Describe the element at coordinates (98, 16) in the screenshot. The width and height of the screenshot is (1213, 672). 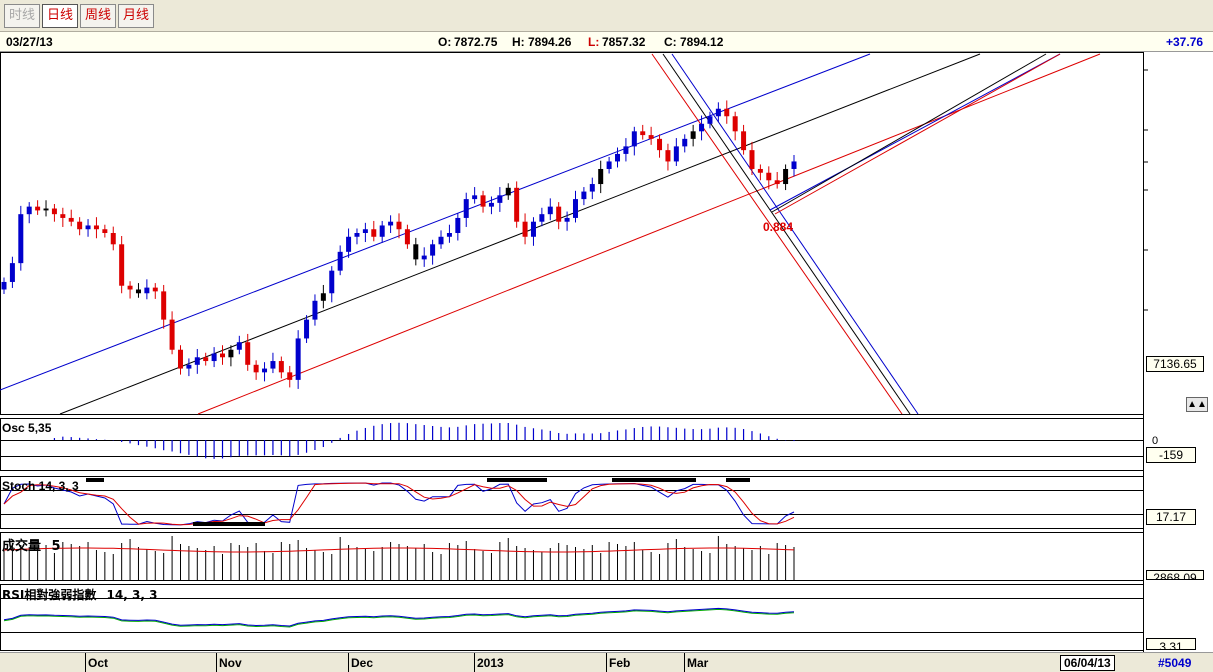
I see `weekly-button: 周线` at that location.